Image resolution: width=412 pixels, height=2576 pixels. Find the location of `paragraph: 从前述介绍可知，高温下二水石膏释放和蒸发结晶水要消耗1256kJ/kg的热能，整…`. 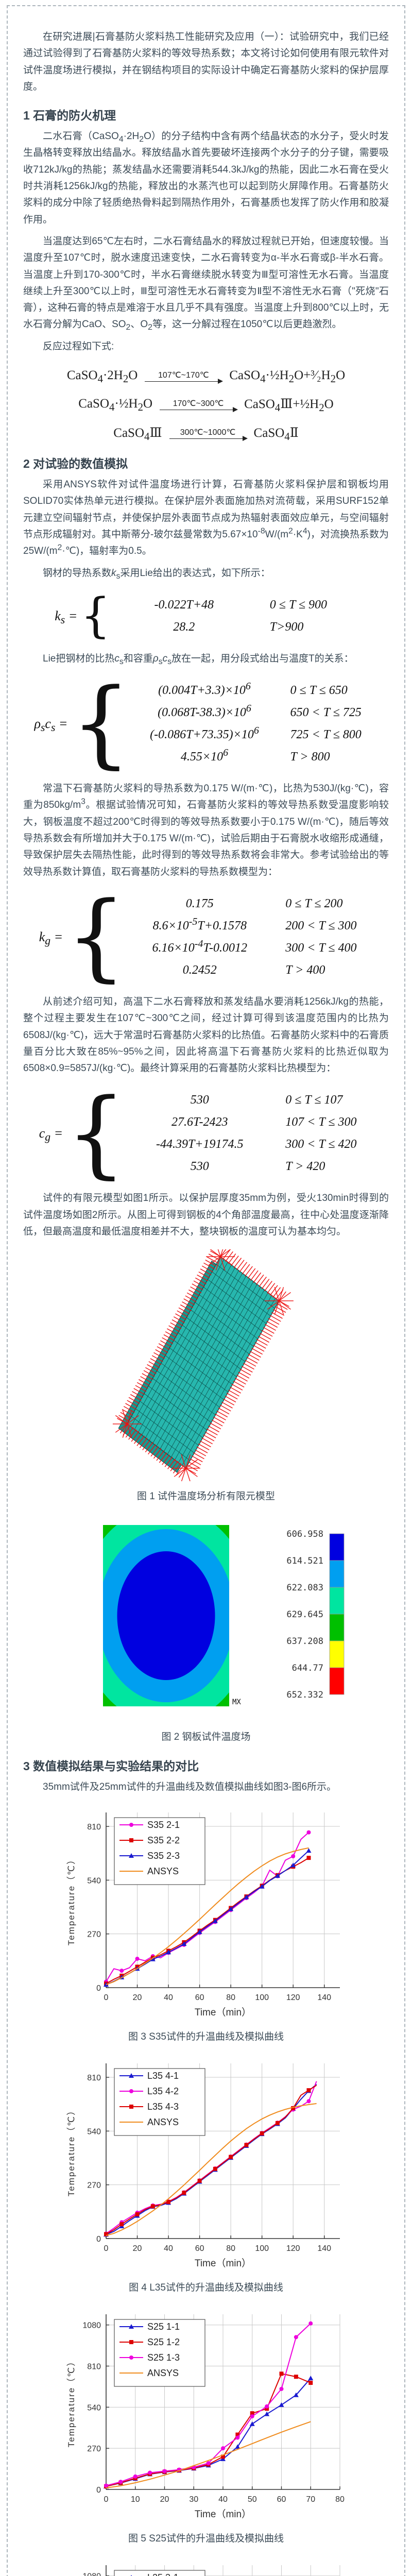

paragraph: 从前述介绍可知，高温下二水石膏释放和蒸发结晶水要消耗1256kJ/kg的热能，整… is located at coordinates (206, 1035).